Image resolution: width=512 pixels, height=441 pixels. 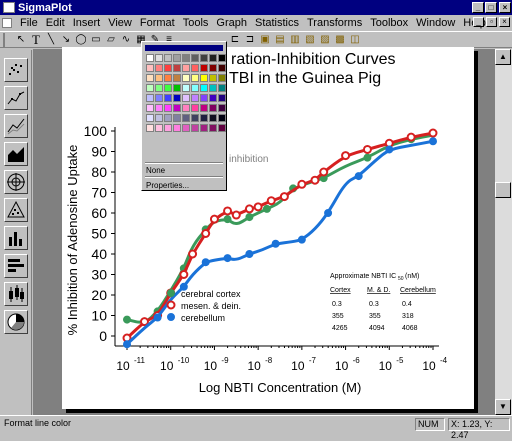 I want to click on menu-graph: Graph, so click(x=231, y=22).